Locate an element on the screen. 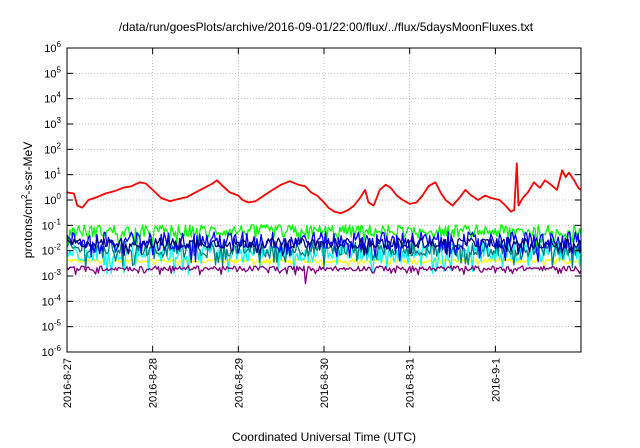 This screenshot has width=640, height=448. y-tick-label: 10⁵ is located at coordinates (52, 72).